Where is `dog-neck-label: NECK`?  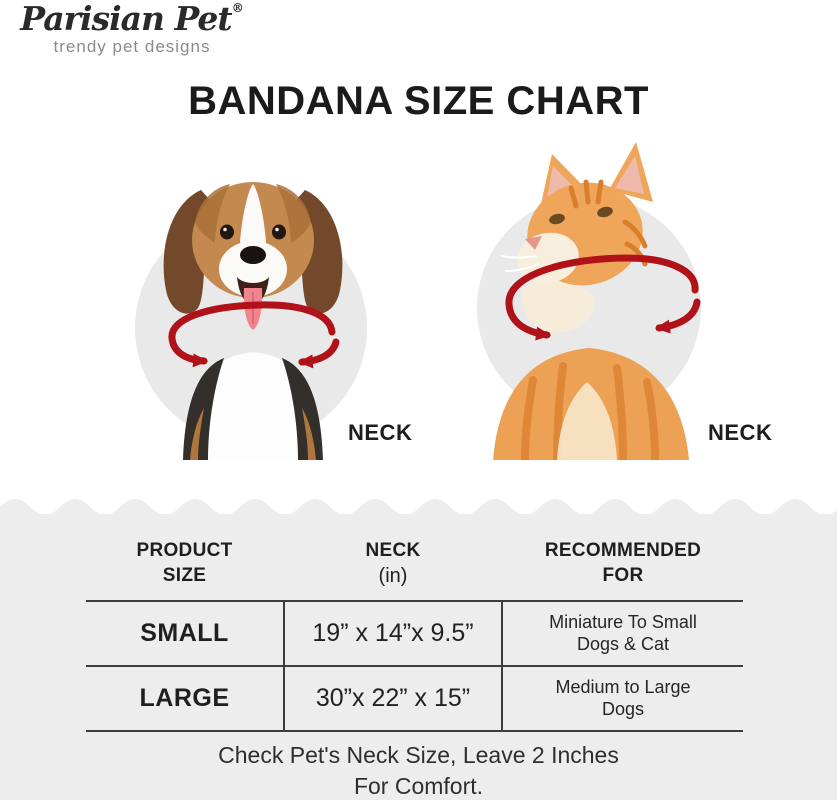
dog-neck-label: NECK is located at coordinates (380, 432).